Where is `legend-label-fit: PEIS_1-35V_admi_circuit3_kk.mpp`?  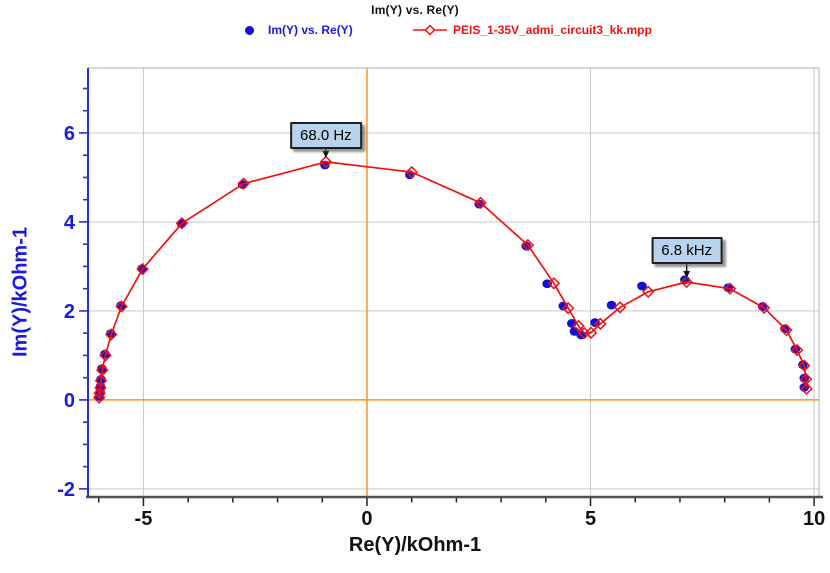
legend-label-fit: PEIS_1-35V_admi_circuit3_kk.mpp is located at coordinates (552, 30).